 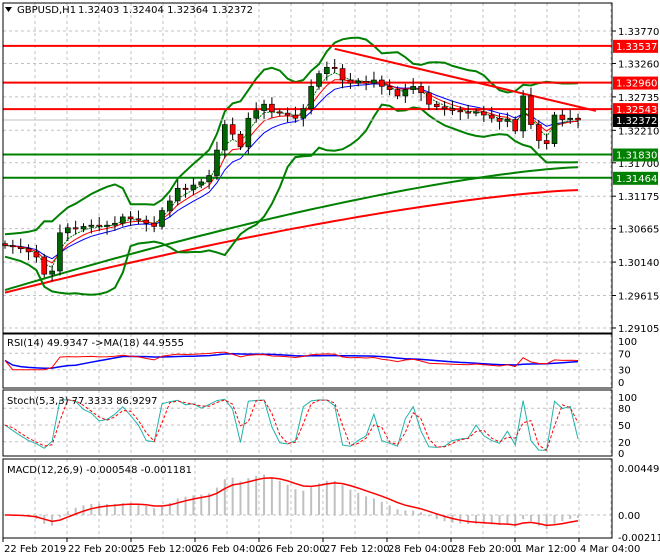 What do you see at coordinates (627, 342) in the screenshot?
I see `rsi-tick-label: 100` at bounding box center [627, 342].